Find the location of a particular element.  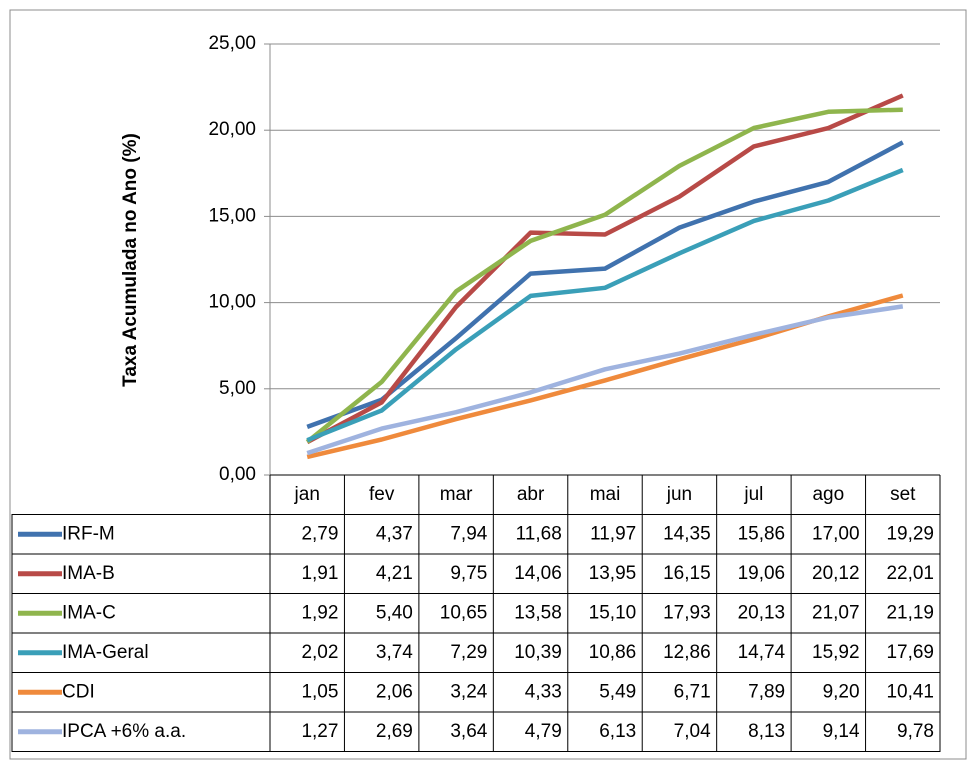

table-value: 4,79 is located at coordinates (543, 731).